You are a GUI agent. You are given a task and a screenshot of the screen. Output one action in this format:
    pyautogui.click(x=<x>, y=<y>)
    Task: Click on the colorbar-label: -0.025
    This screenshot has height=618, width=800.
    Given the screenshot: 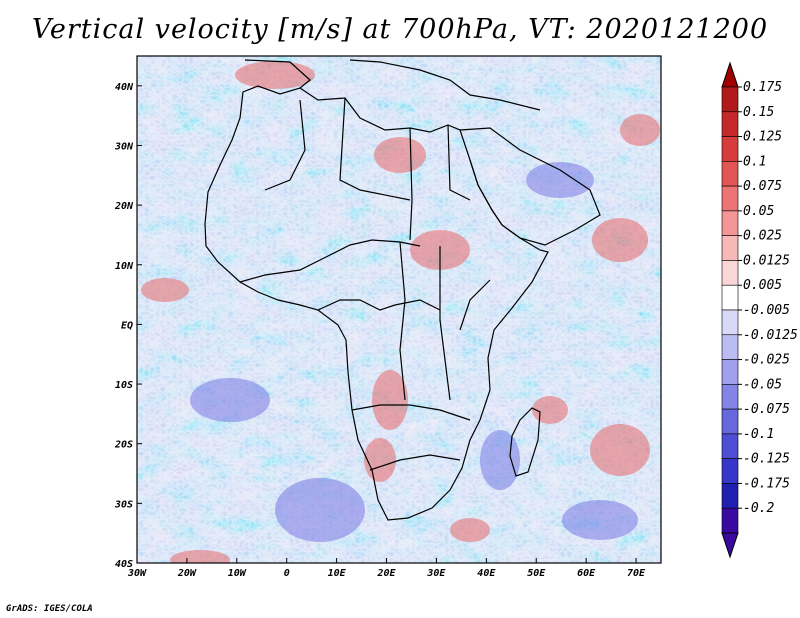 What is the action you would take?
    pyautogui.click(x=766, y=360)
    